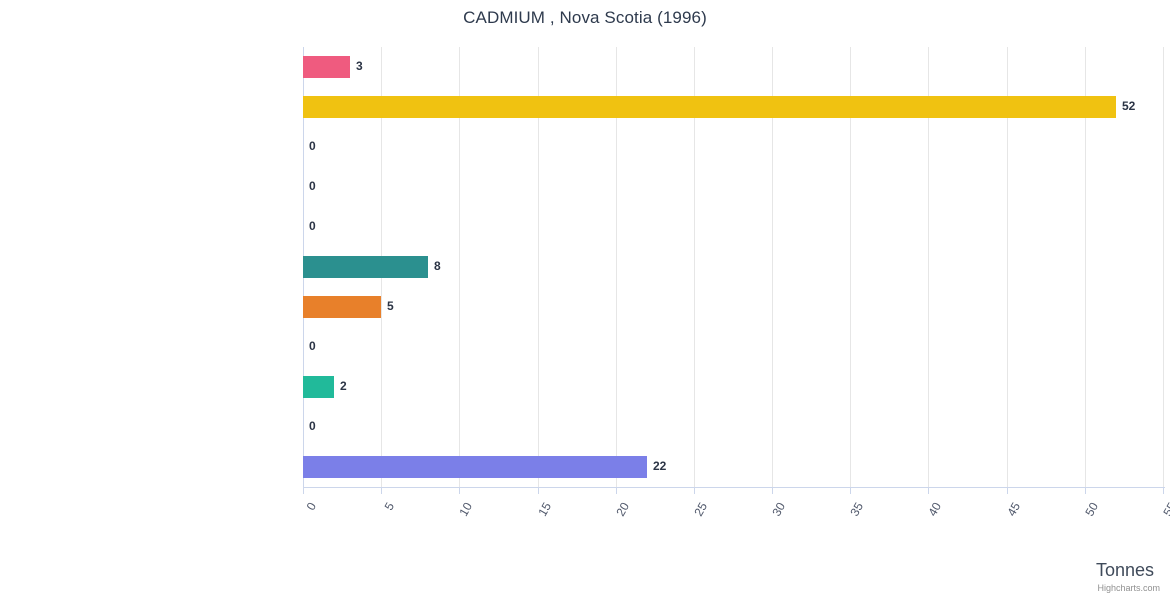 The image size is (1170, 600). What do you see at coordinates (733, 347) in the screenshot?
I see `chart-category-row: Oil and Gas Industry0` at bounding box center [733, 347].